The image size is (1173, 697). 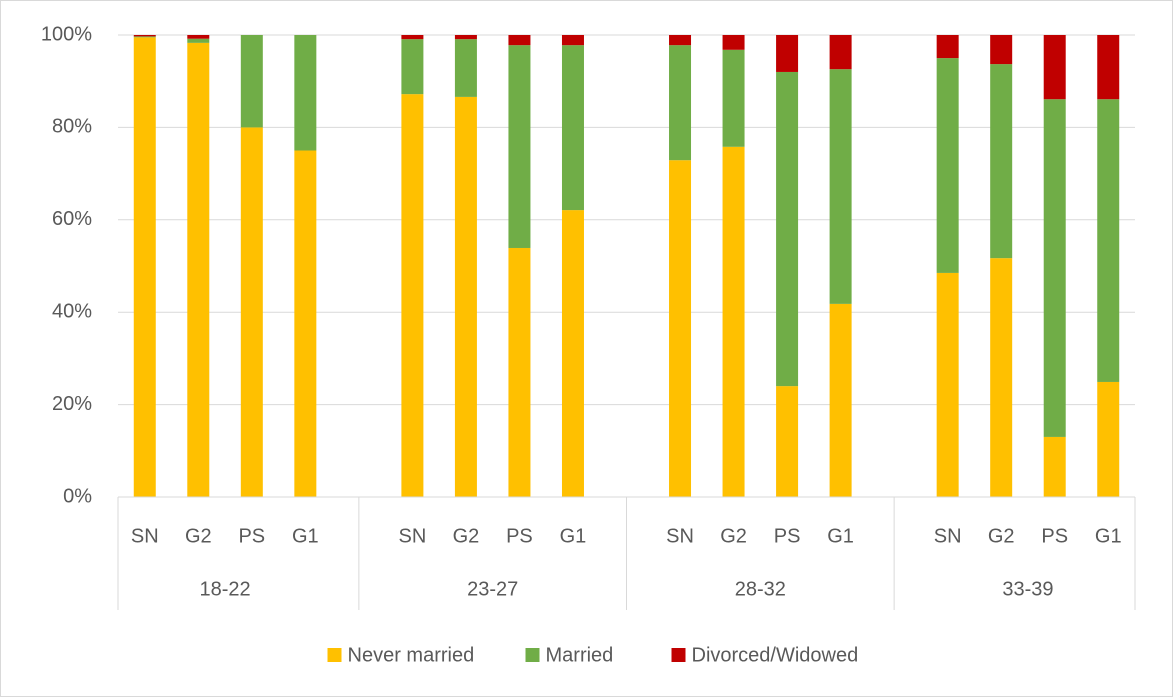 What do you see at coordinates (77, 496) in the screenshot?
I see `y-tick-label: 0%` at bounding box center [77, 496].